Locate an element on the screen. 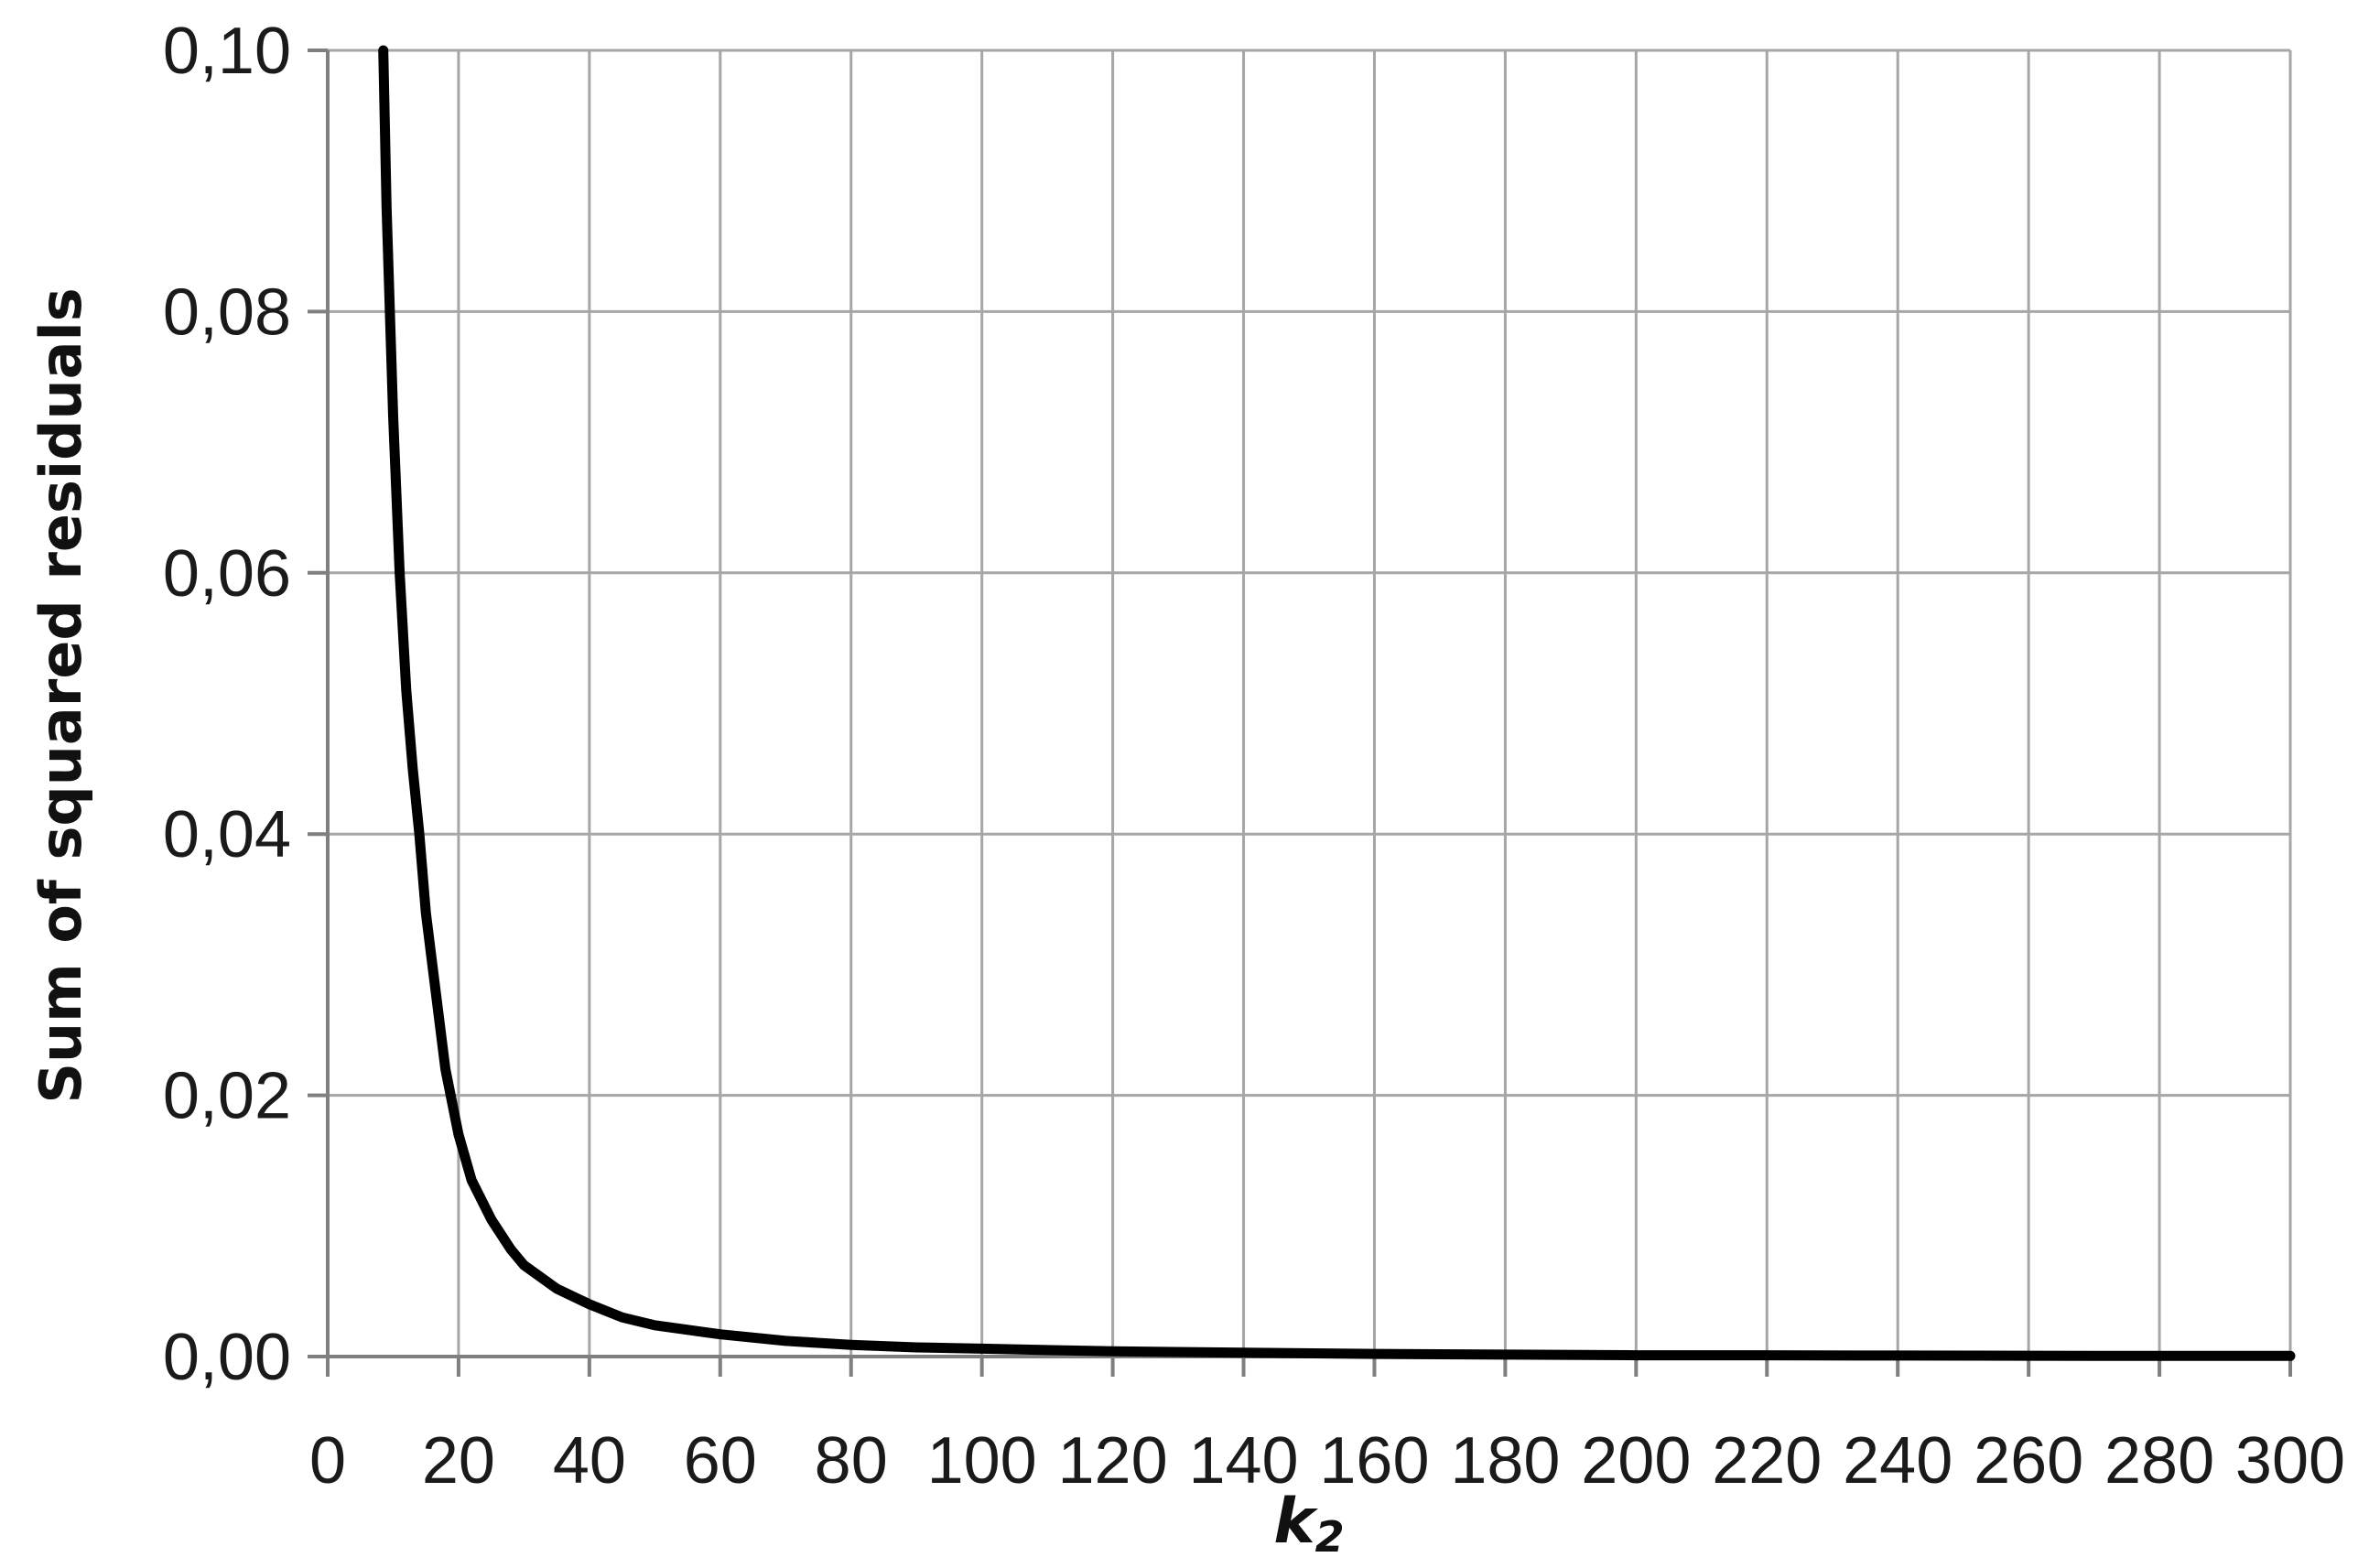  y-tick-label: 0,02 is located at coordinates (227, 1096).